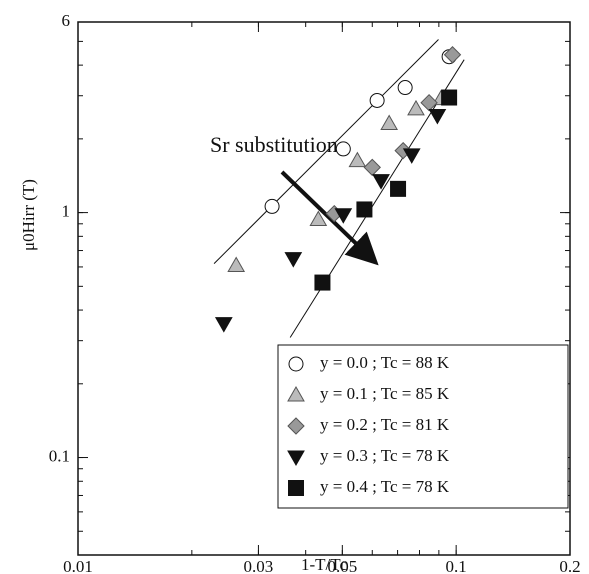 The image size is (589, 574). Describe the element at coordinates (66, 211) in the screenshot. I see `y-tick-label: 1` at that location.